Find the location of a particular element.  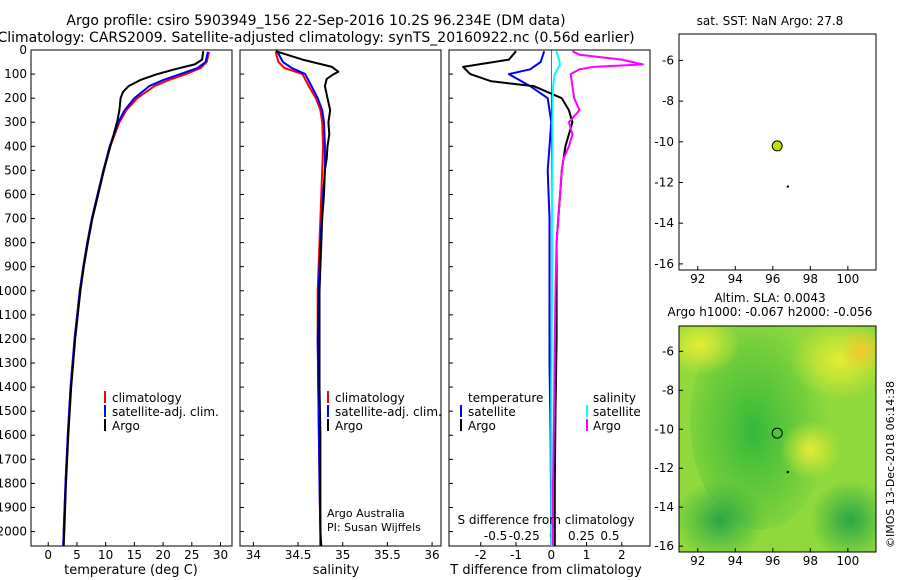

imos-timestamp: ©IMOS 13-Dec-2018 06:14:38 is located at coordinates (890, 464).